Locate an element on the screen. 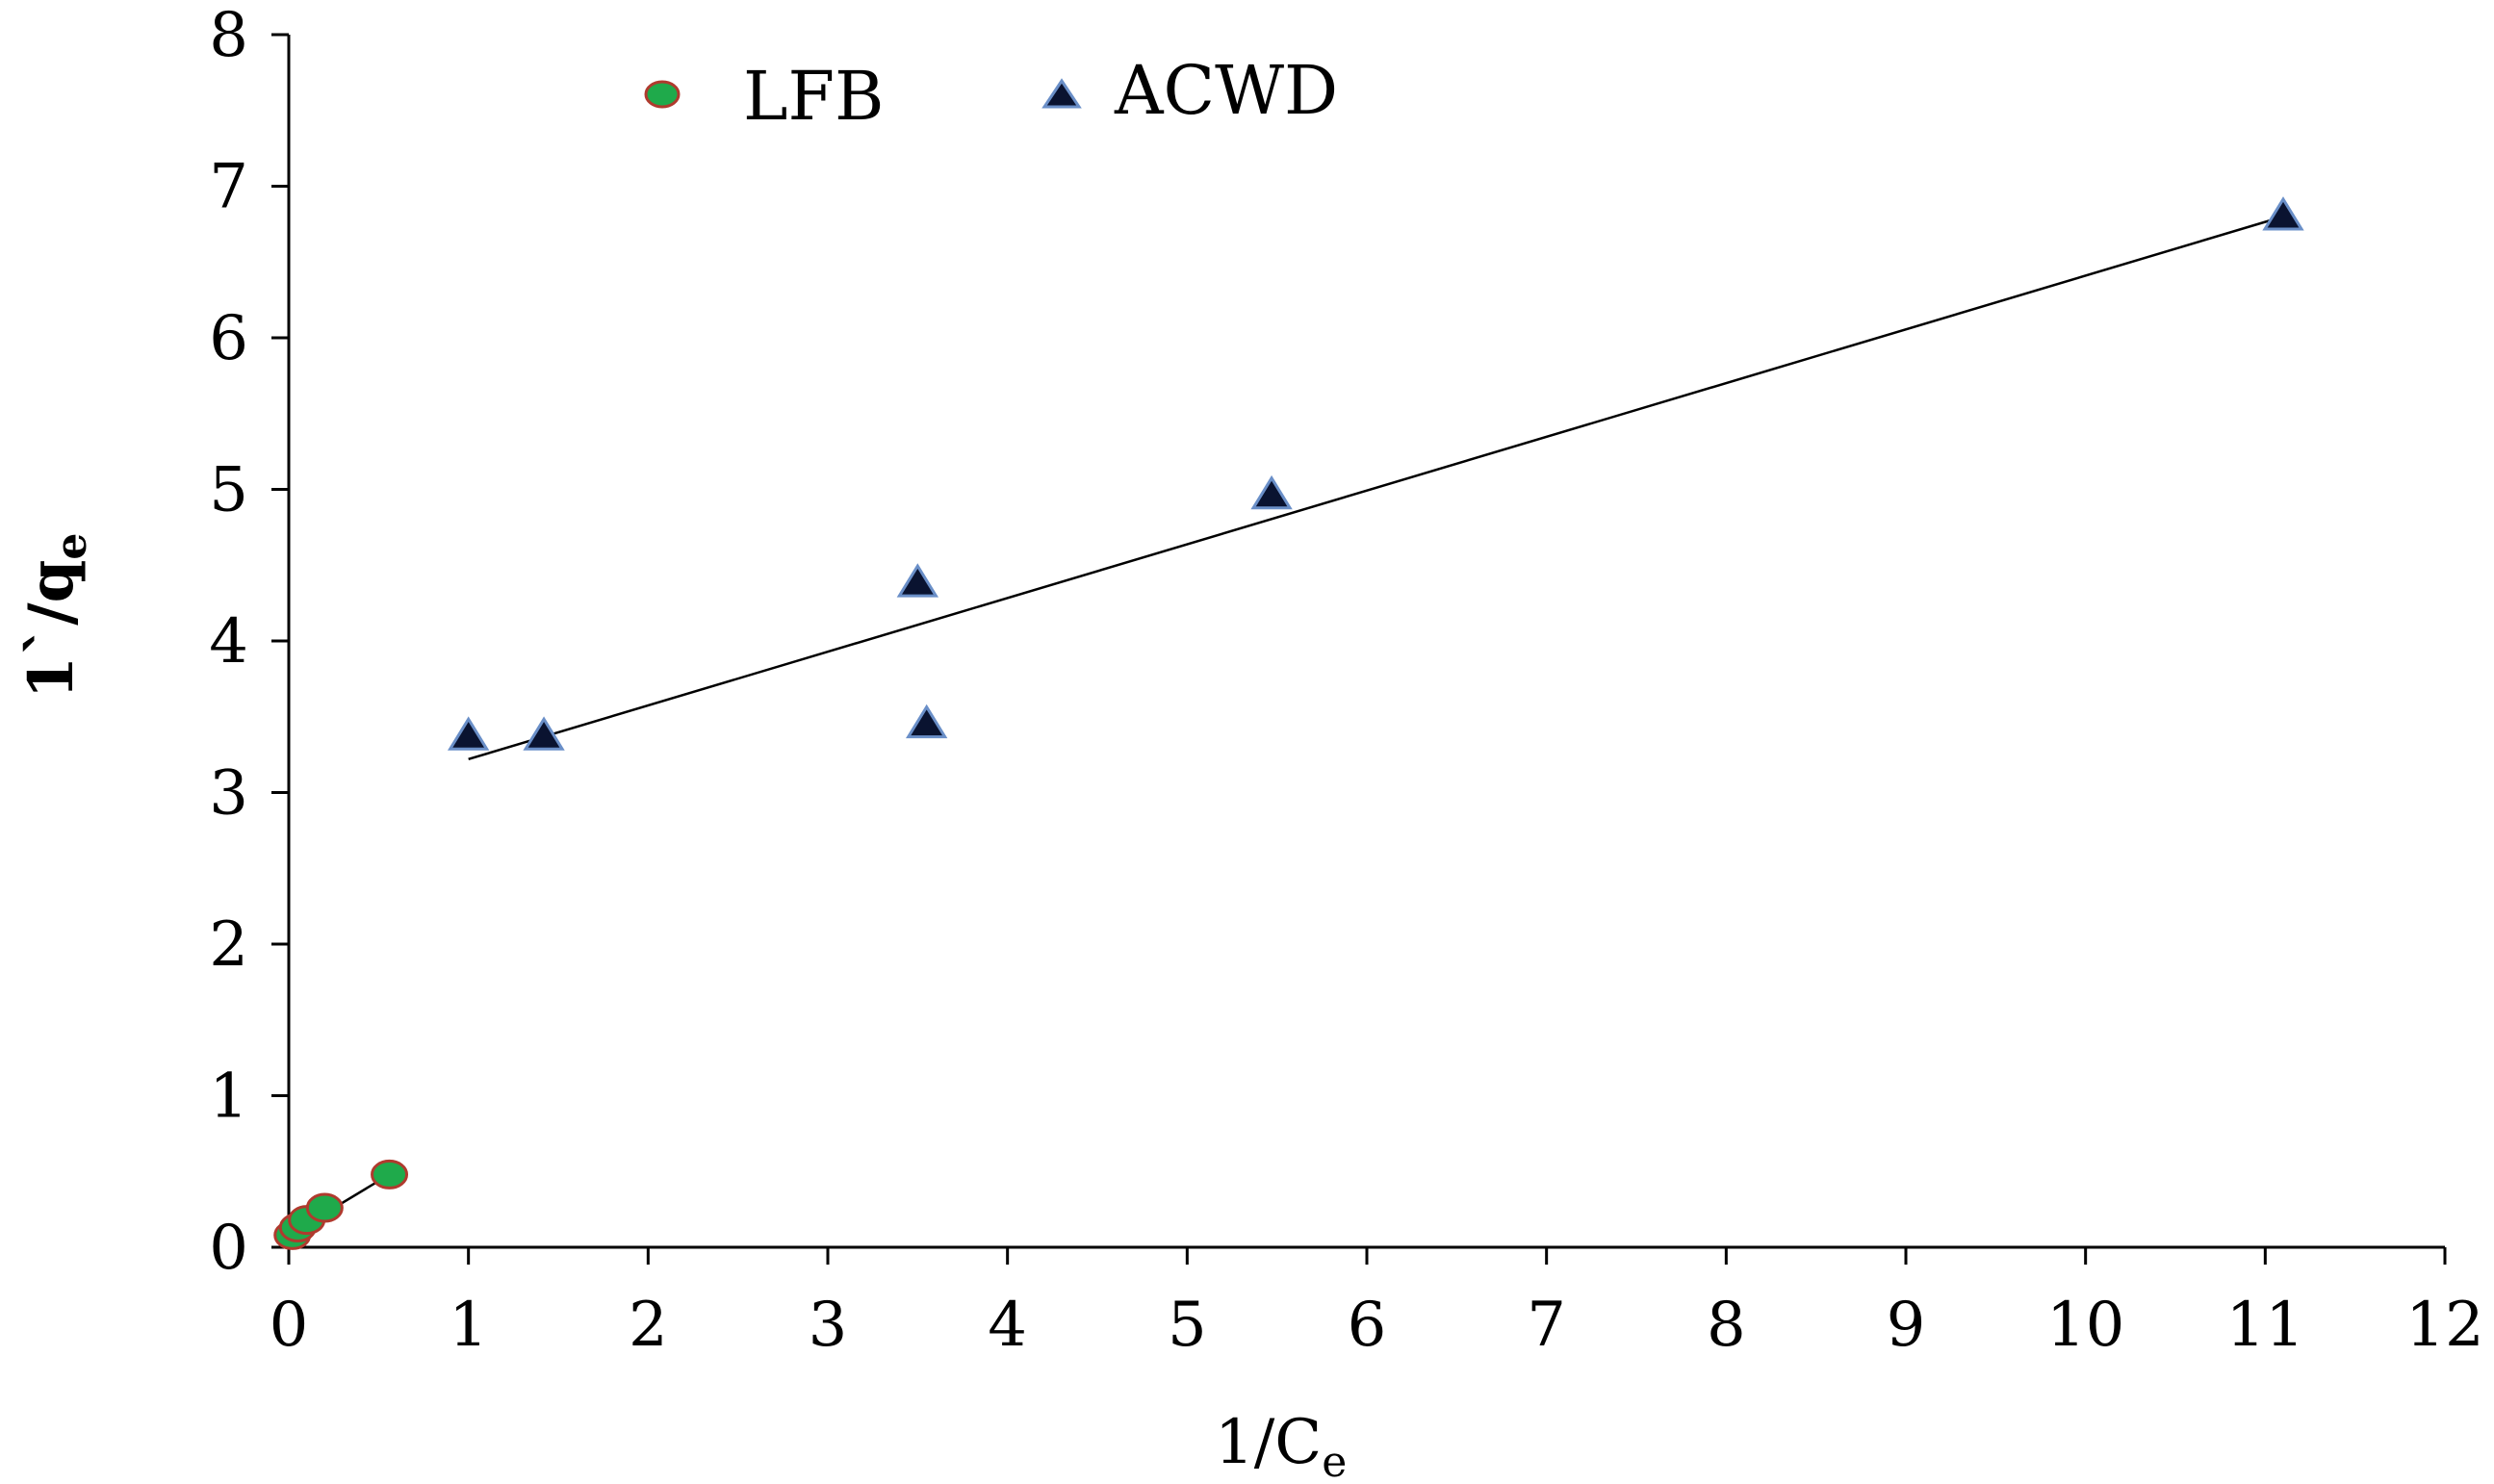 The image size is (2494, 1484). x-tick-label: 7 is located at coordinates (1546, 1326).